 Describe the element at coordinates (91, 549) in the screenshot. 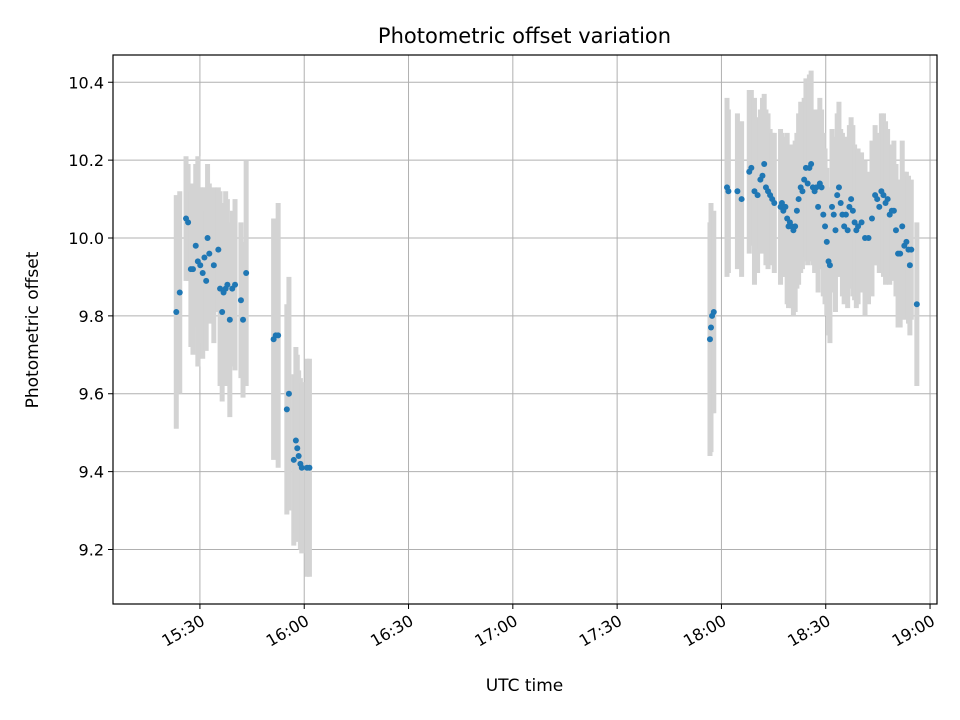

I see `y-tick-label: 9.2` at that location.